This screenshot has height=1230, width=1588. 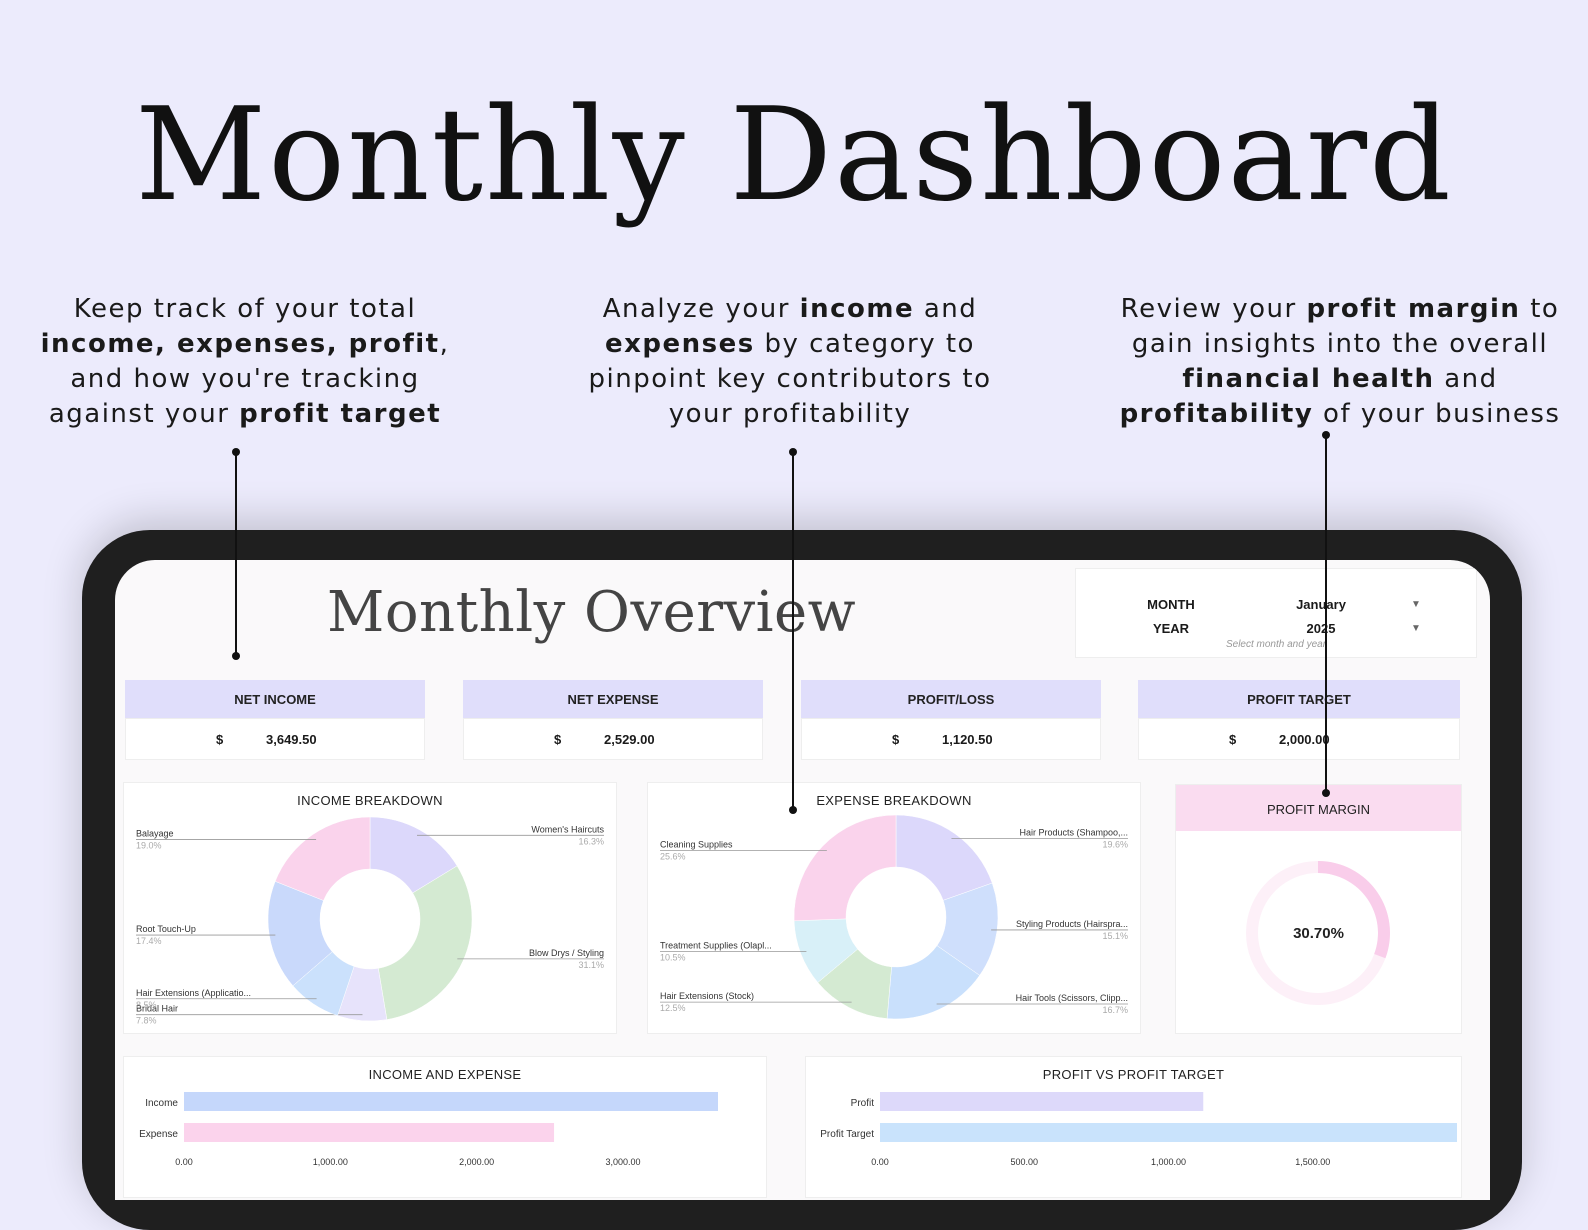 I want to click on bar-category-label: Expense, so click(x=158, y=1134).